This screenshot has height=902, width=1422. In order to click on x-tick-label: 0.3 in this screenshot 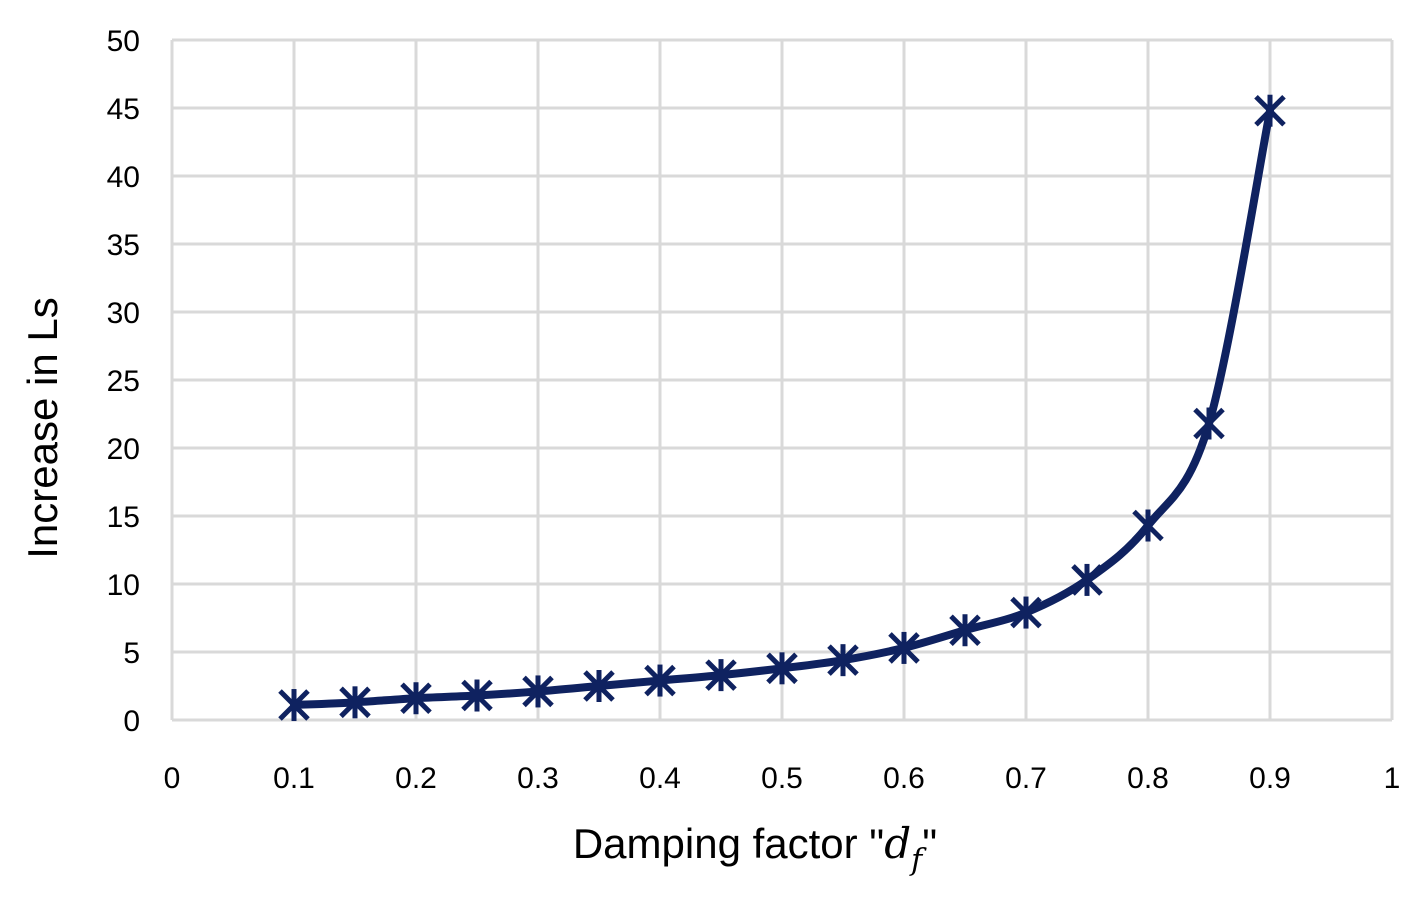, I will do `click(538, 778)`.